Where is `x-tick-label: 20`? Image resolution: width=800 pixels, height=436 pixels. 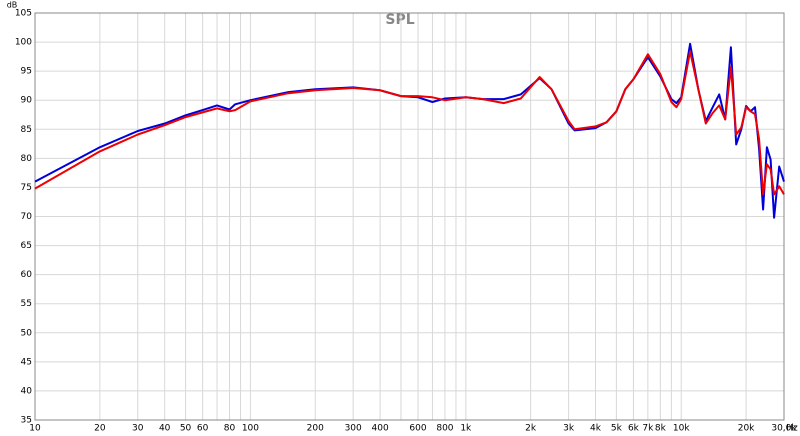
x-tick-label: 20 is located at coordinates (100, 429).